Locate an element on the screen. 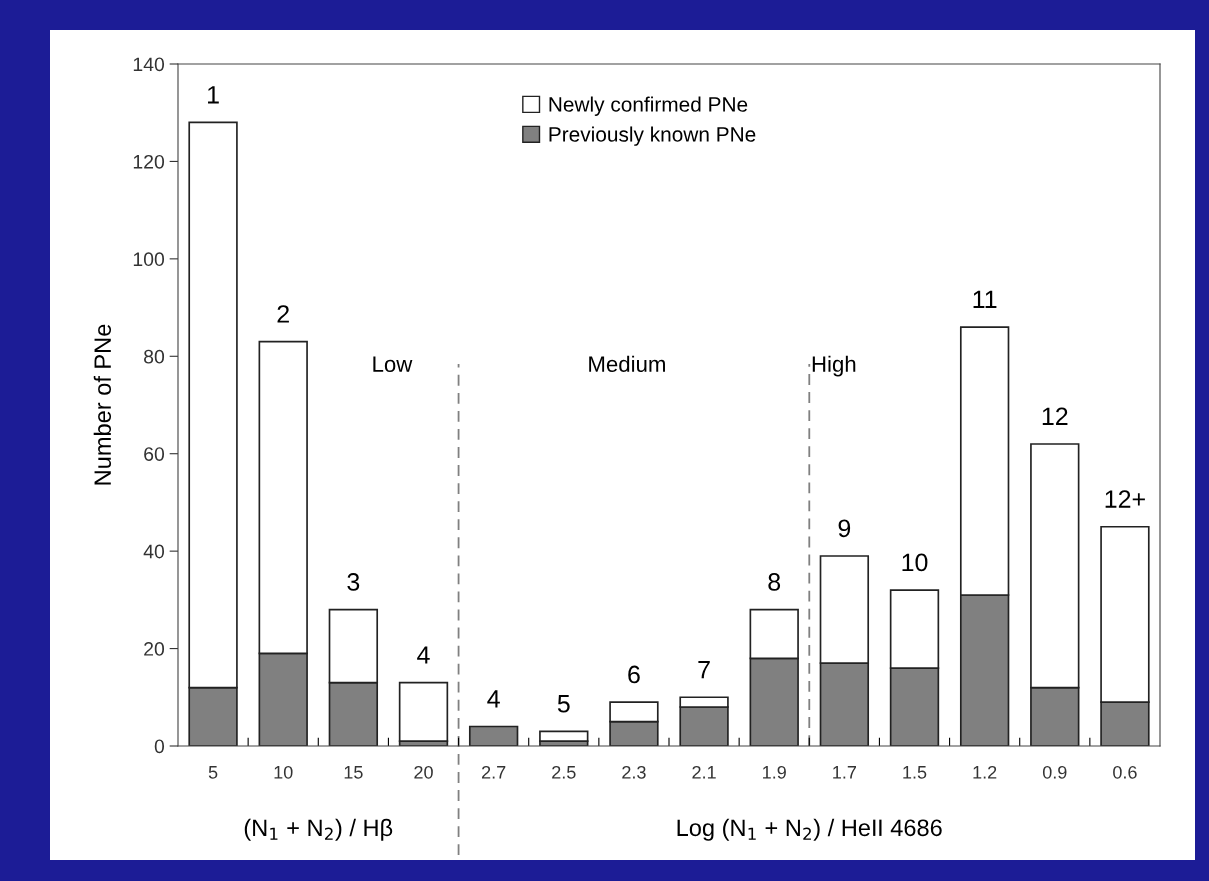 The width and height of the screenshot is (1209, 881). x-tick-label: 15 is located at coordinates (353, 772).